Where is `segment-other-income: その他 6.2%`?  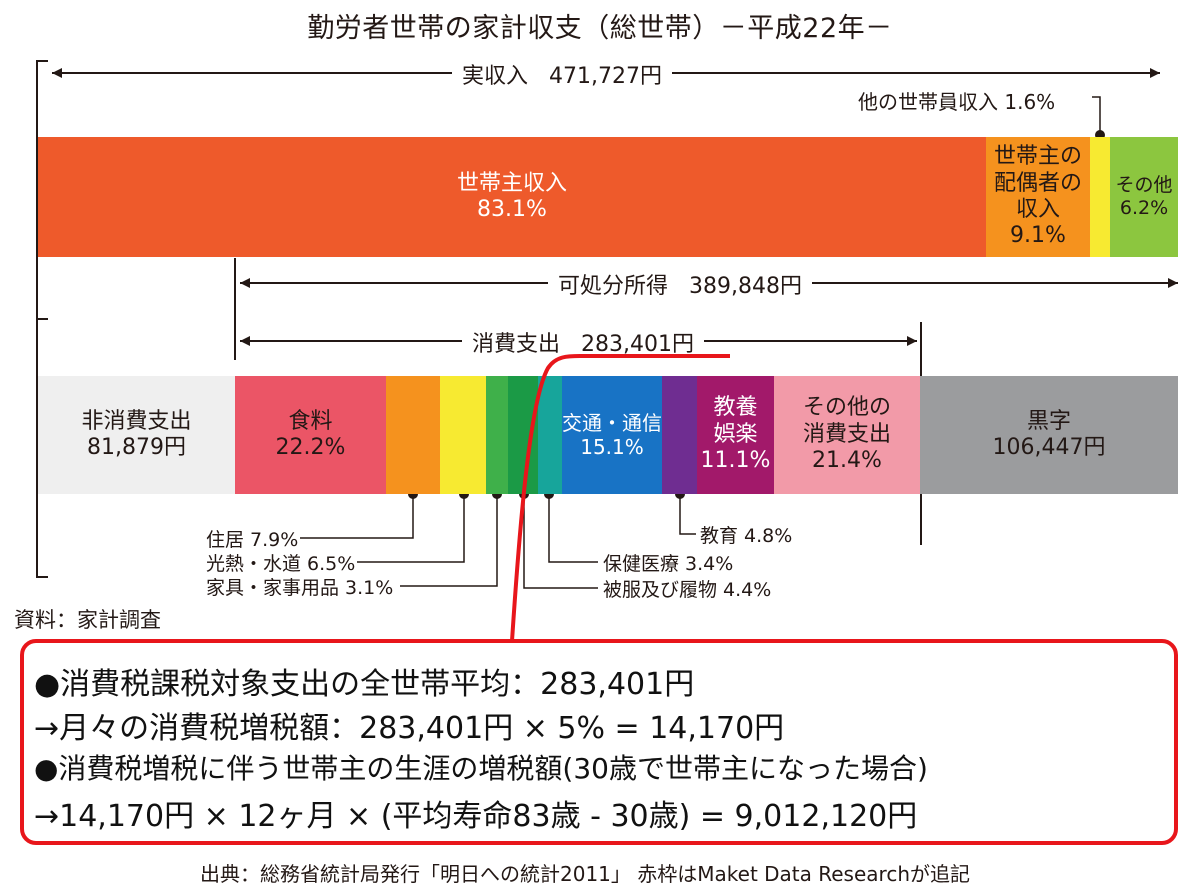 segment-other-income: その他 6.2% is located at coordinates (1144, 197).